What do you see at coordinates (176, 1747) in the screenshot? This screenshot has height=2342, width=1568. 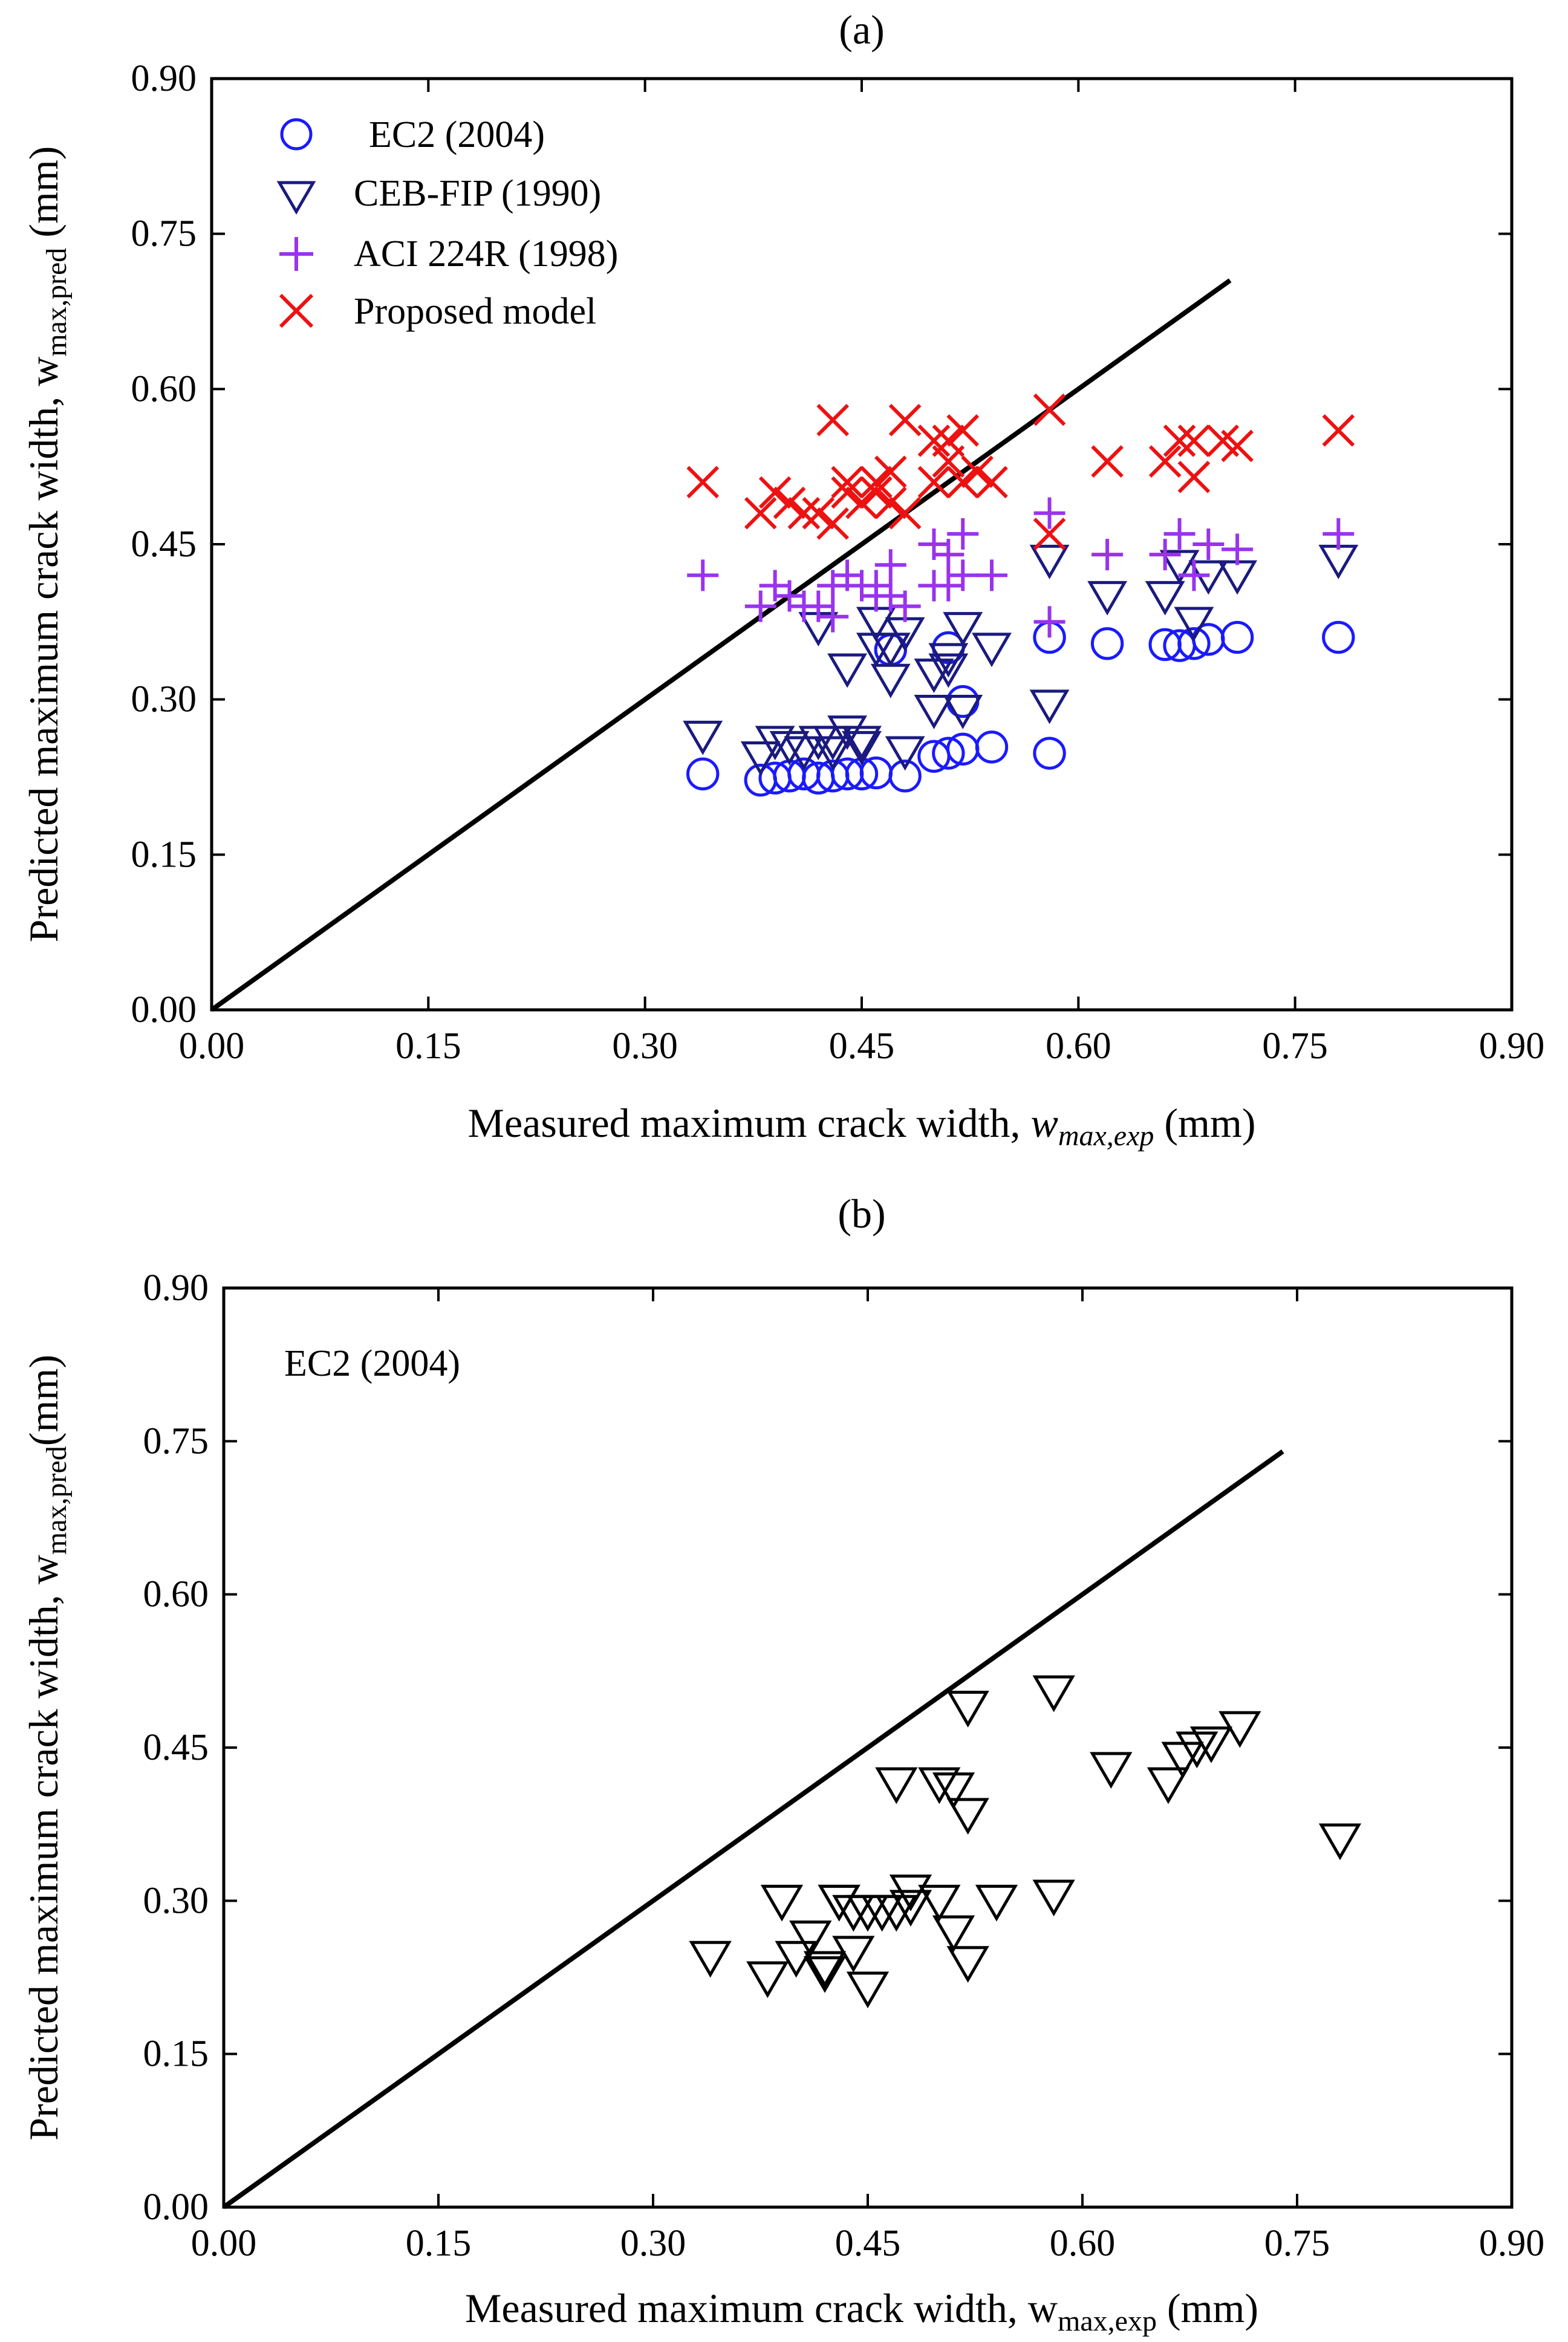 I see `panel-b-y-tick-labels: 0.00 0.15 0.30 0.45 0.60 0.75 0.90` at bounding box center [176, 1747].